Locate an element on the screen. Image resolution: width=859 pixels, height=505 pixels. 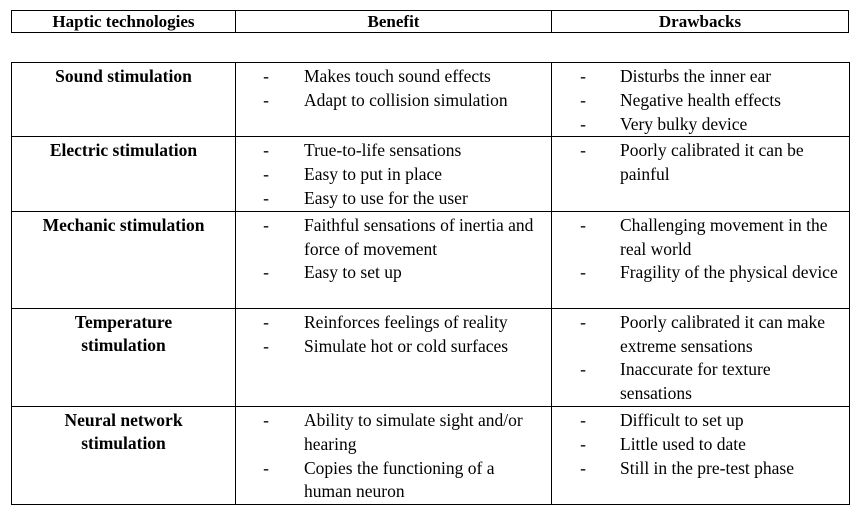
drawback-list: - Poorly calibrated it can be painful is located at coordinates (700, 162).